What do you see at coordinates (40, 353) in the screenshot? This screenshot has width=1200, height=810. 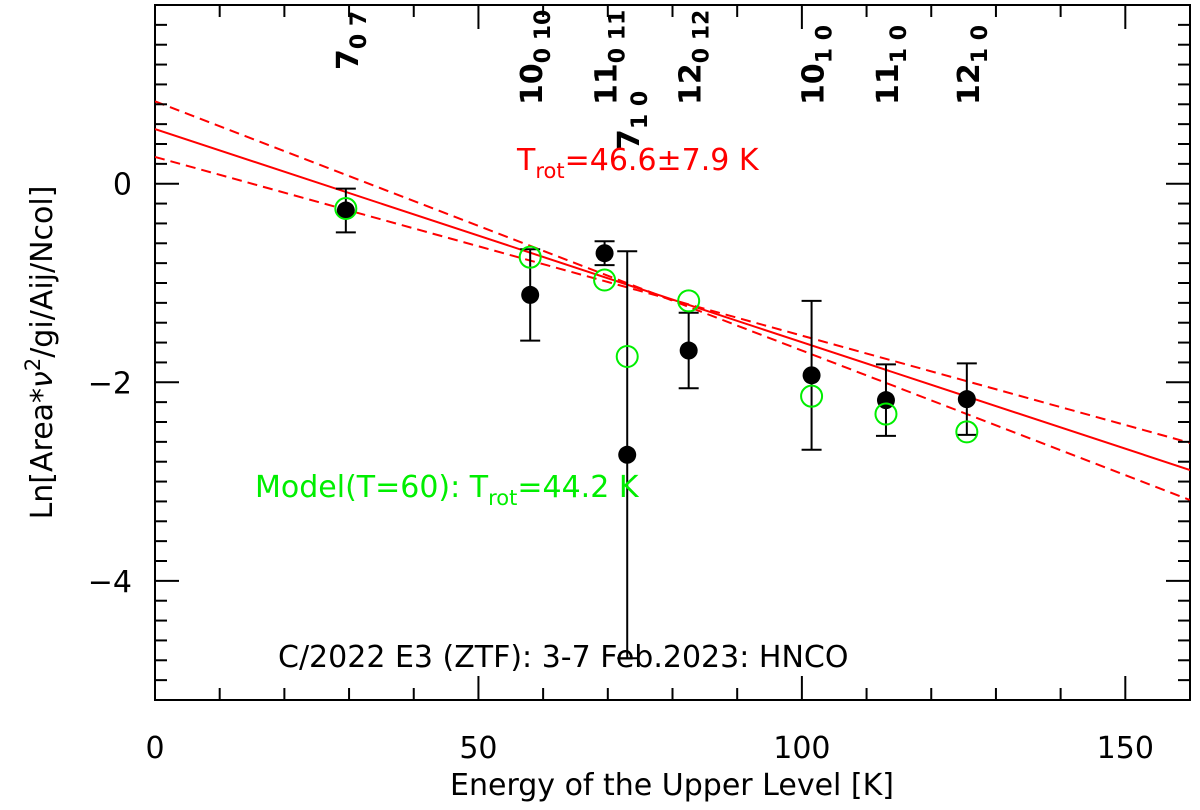 I see `y-axis-title: Ln[Area*ν2/gi/Aij/Ncol]` at bounding box center [40, 353].